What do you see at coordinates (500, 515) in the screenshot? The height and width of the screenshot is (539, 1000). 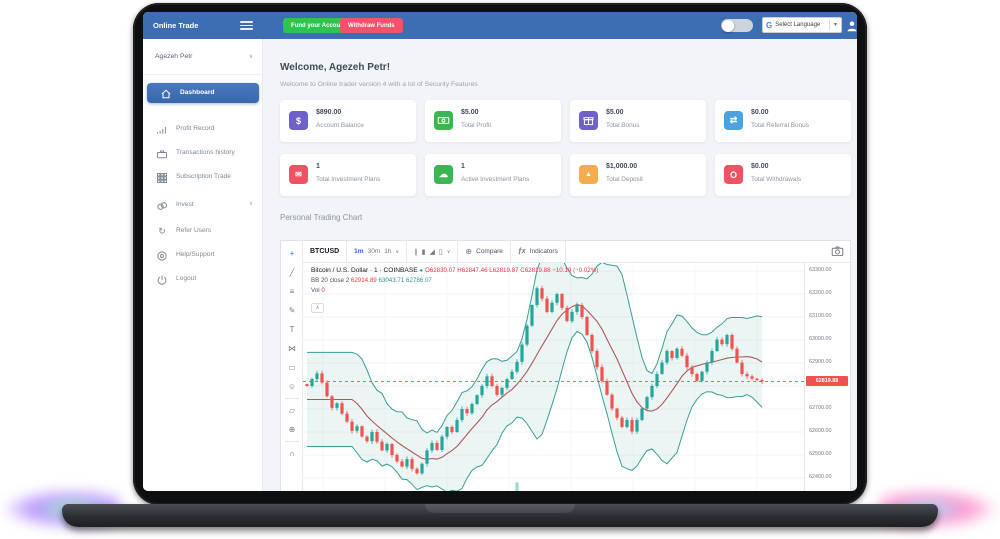 I see `laptop-base` at bounding box center [500, 515].